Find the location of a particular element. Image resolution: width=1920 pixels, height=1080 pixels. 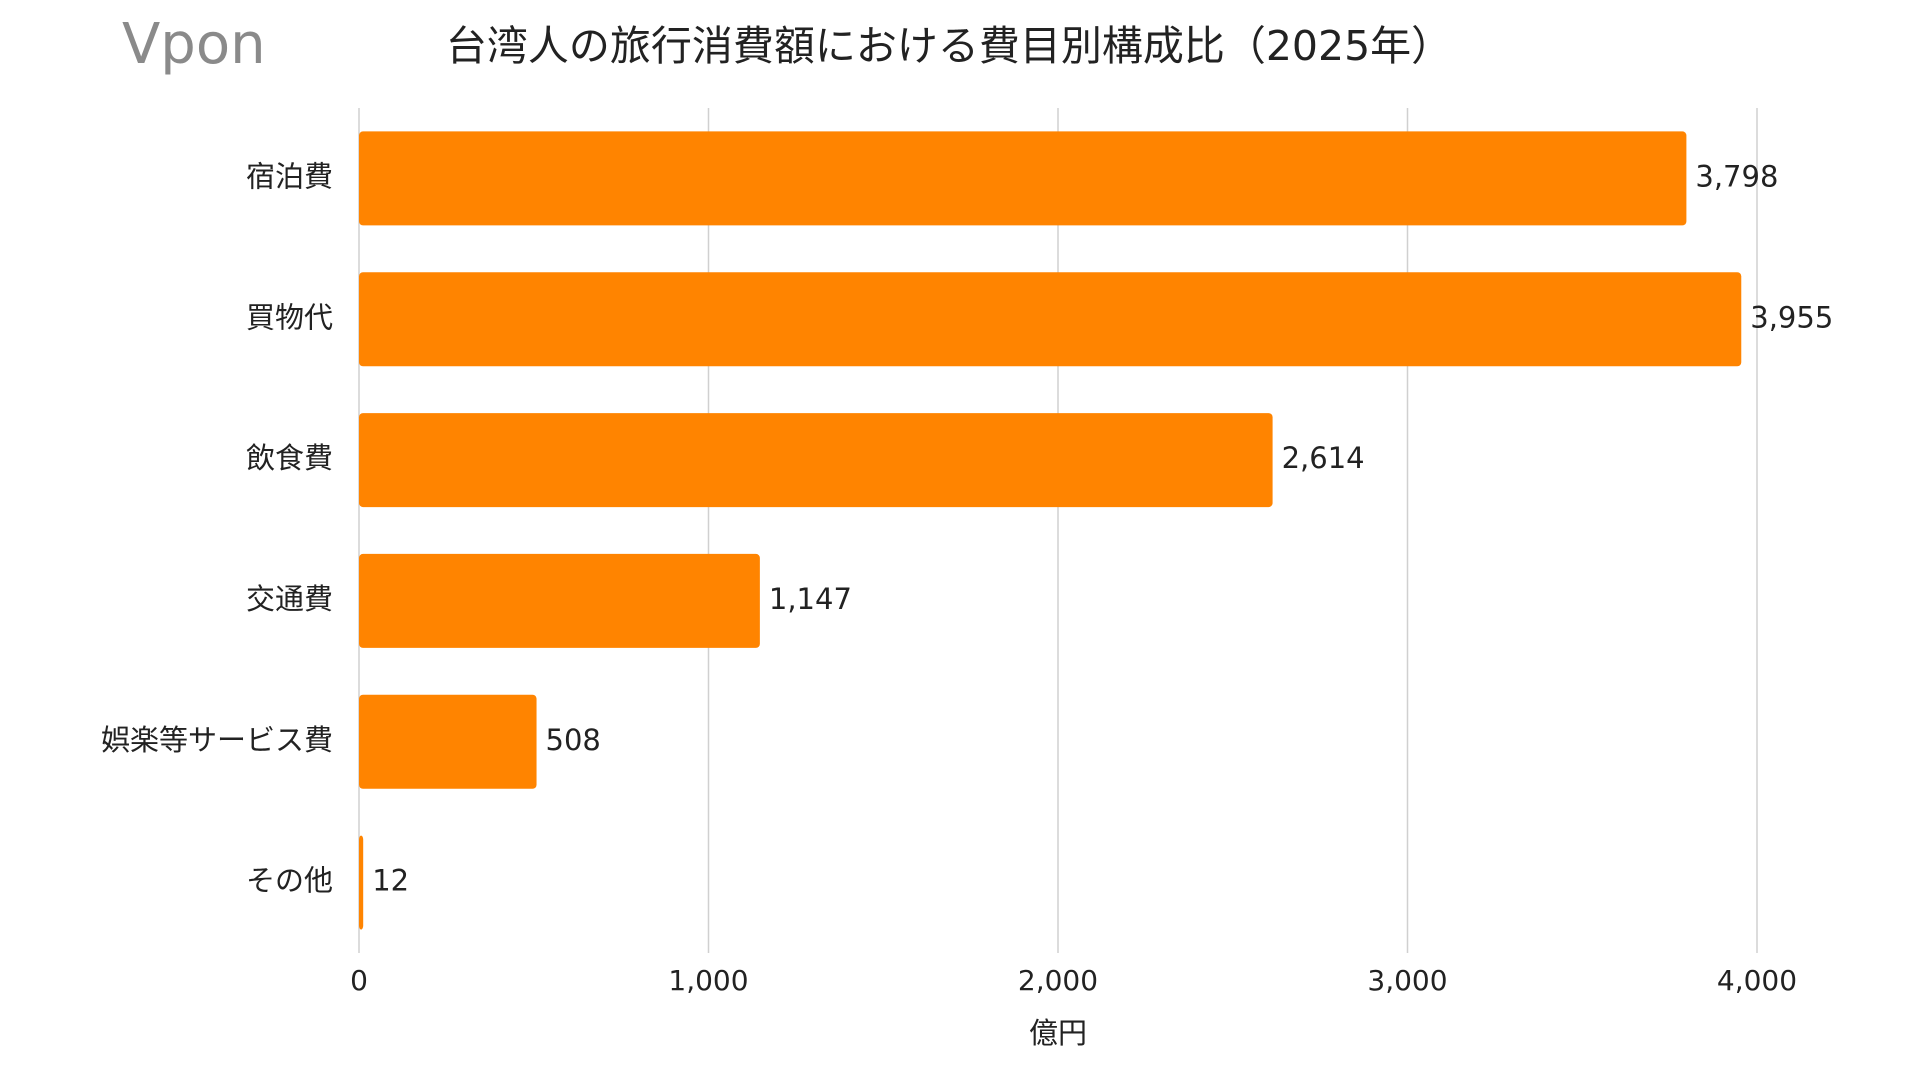

value-label: 2,614 is located at coordinates (1323, 458).